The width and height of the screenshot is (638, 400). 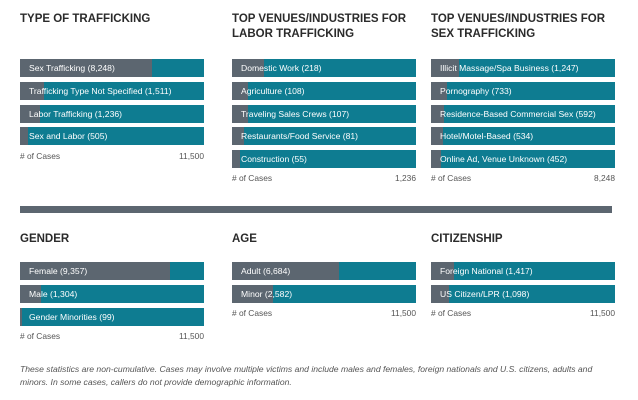 What do you see at coordinates (324, 90) in the screenshot?
I see `bar-row: Agriculture (108)` at bounding box center [324, 90].